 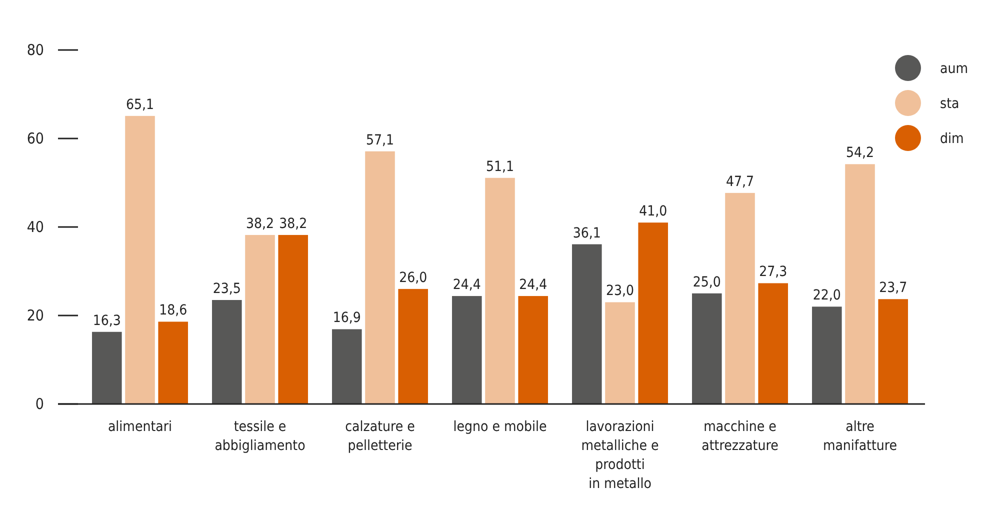 I want to click on y-tick-label: 60, so click(x=35, y=139).